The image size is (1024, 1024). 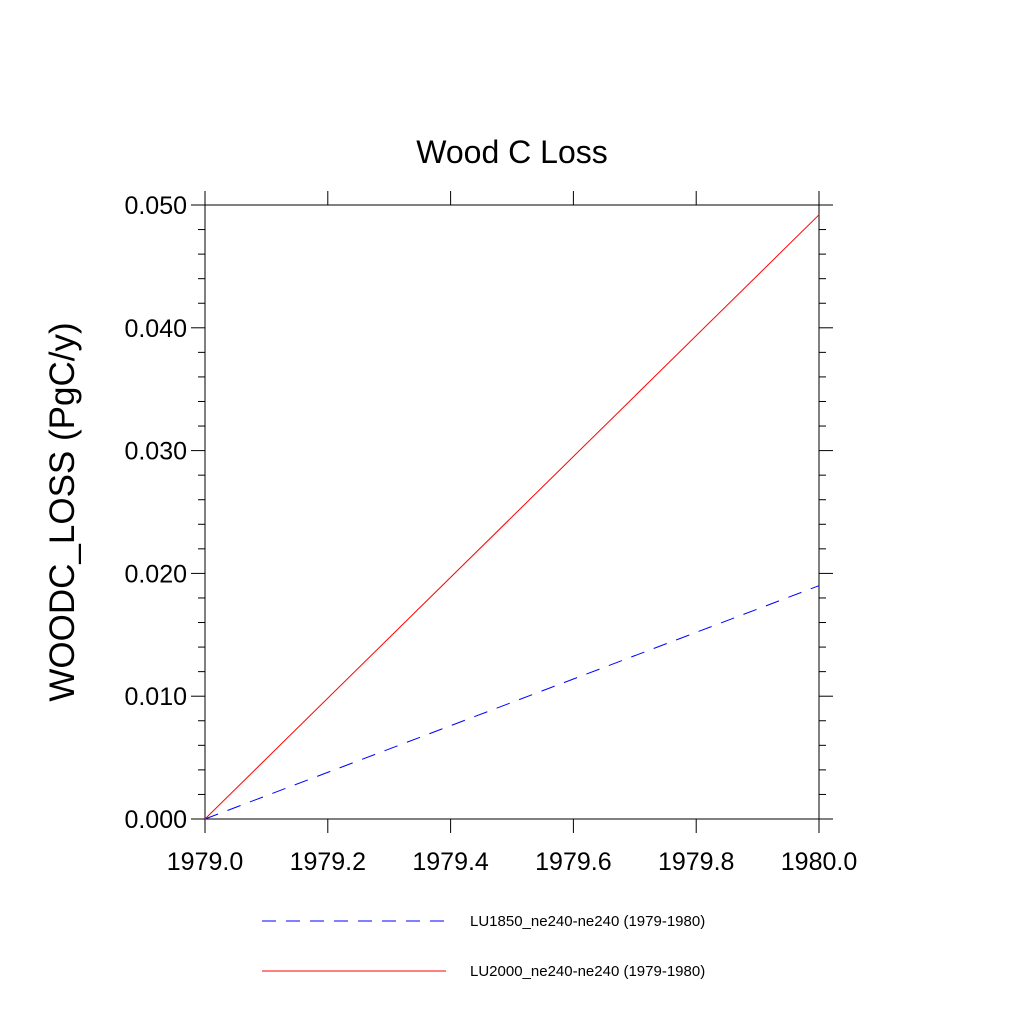 What do you see at coordinates (512, 702) in the screenshot?
I see `series-line` at bounding box center [512, 702].